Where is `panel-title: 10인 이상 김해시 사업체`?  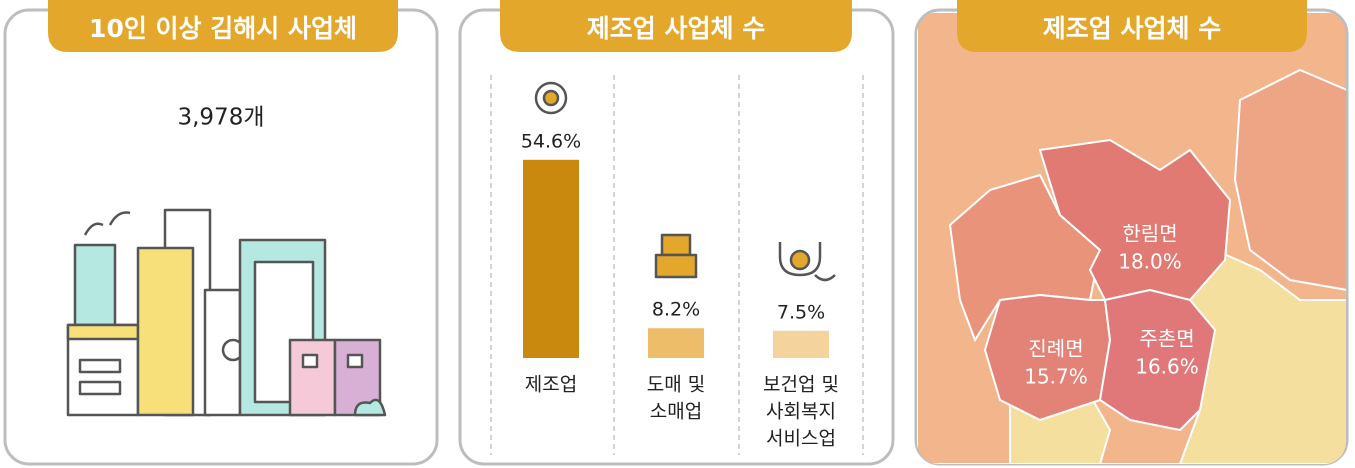 panel-title: 10인 이상 김해시 사업체 is located at coordinates (223, 28).